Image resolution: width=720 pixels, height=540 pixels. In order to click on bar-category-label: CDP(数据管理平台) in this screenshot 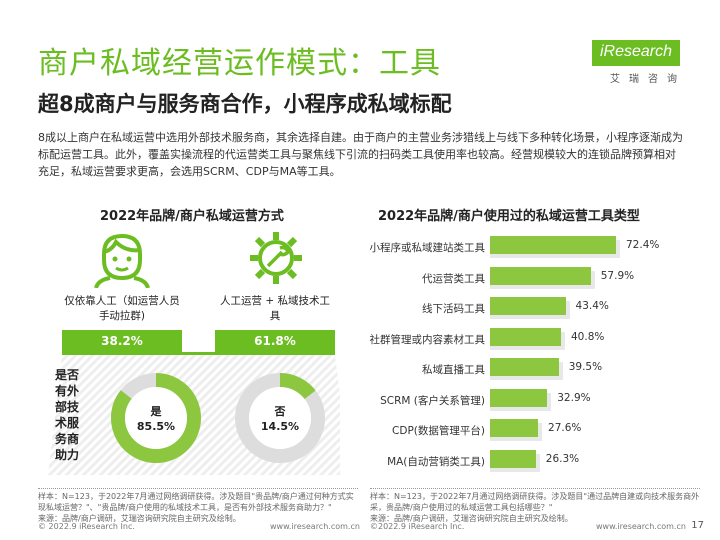, I will do `click(438, 431)`.